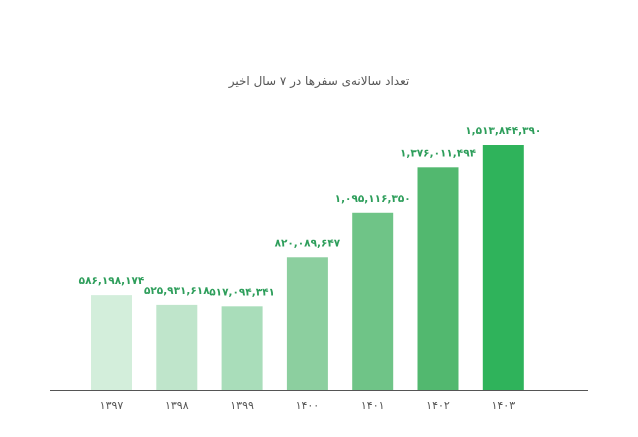 The width and height of the screenshot is (638, 437). Describe the element at coordinates (319, 81) in the screenshot. I see `chart-title: تعداد سالانه‌ی سفرها در ۷ سال اخیر` at that location.